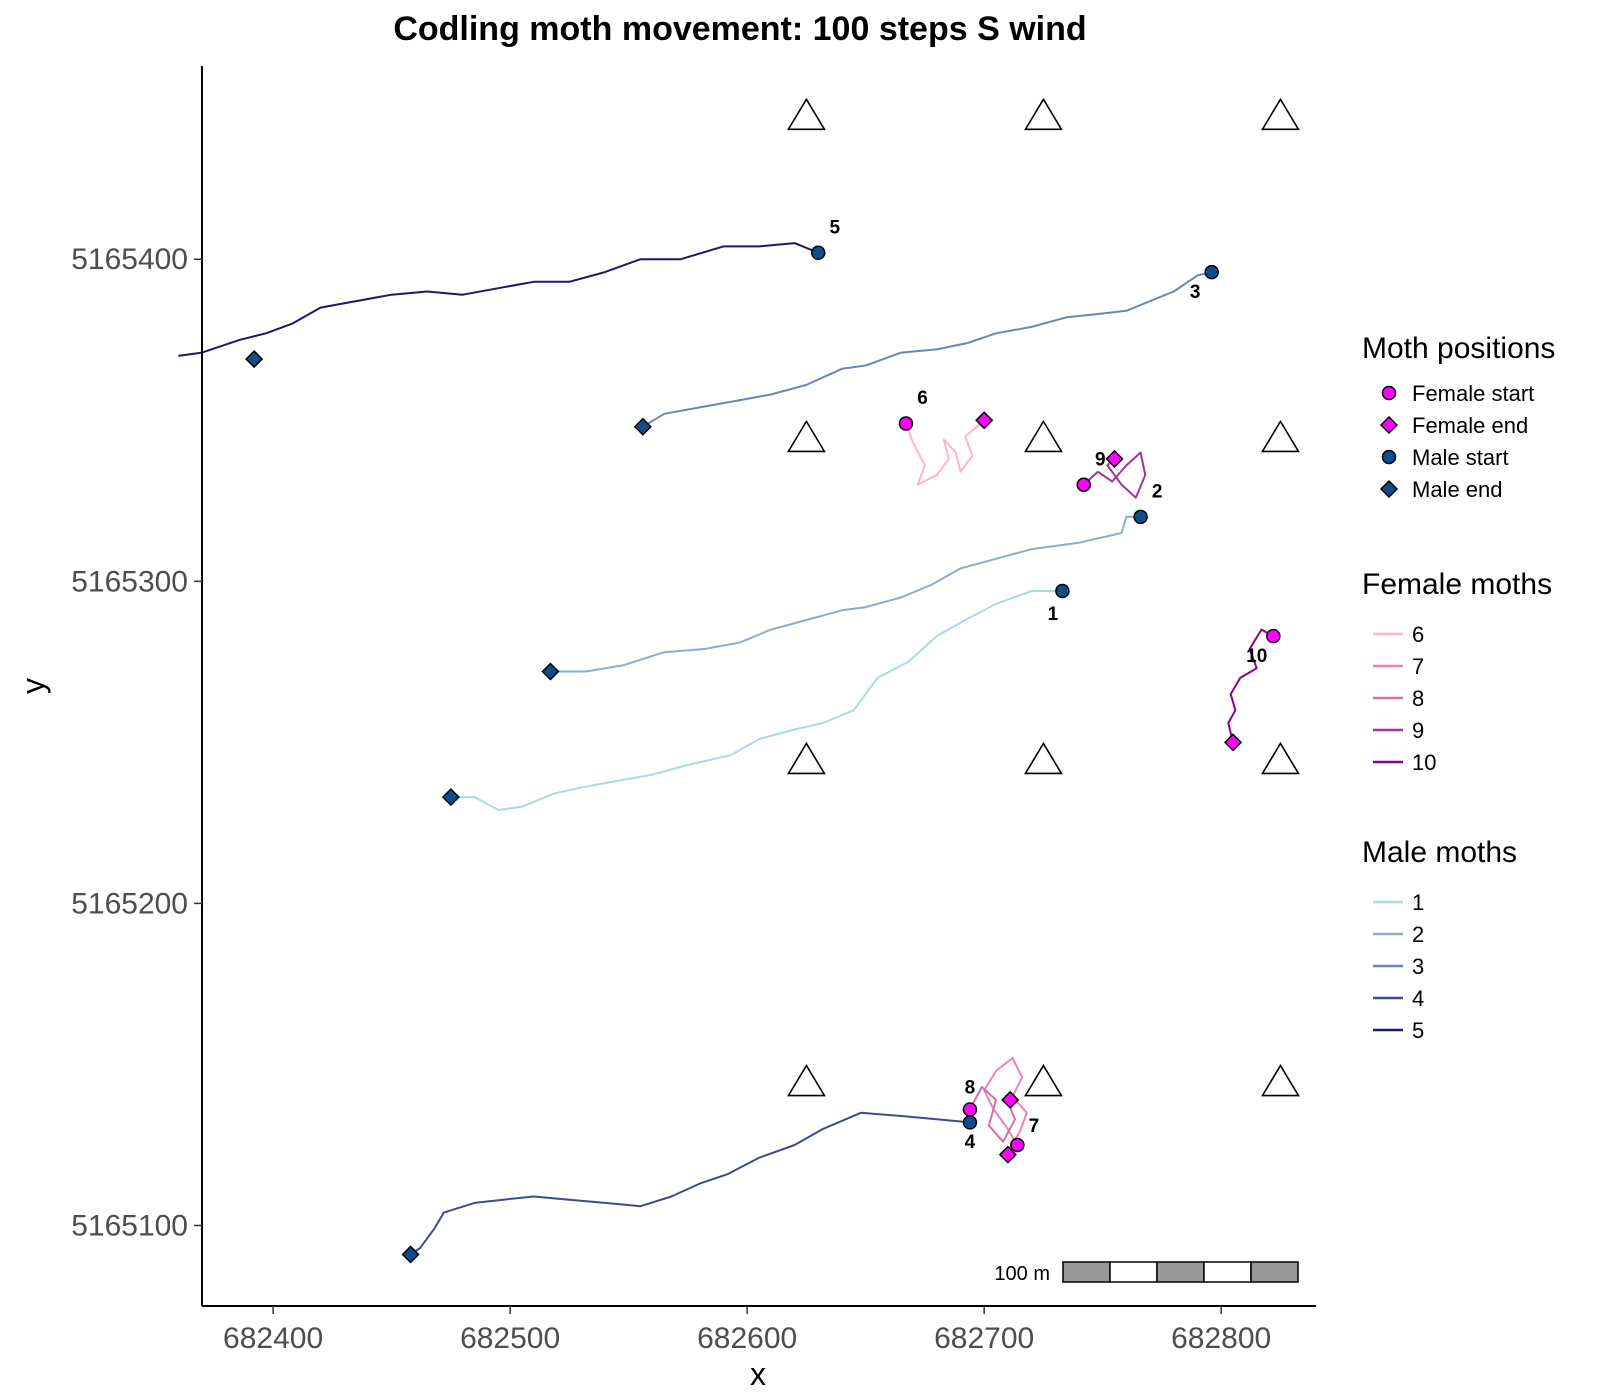 The image size is (1600, 1400). What do you see at coordinates (1418, 902) in the screenshot?
I see `legend-label: 1` at bounding box center [1418, 902].